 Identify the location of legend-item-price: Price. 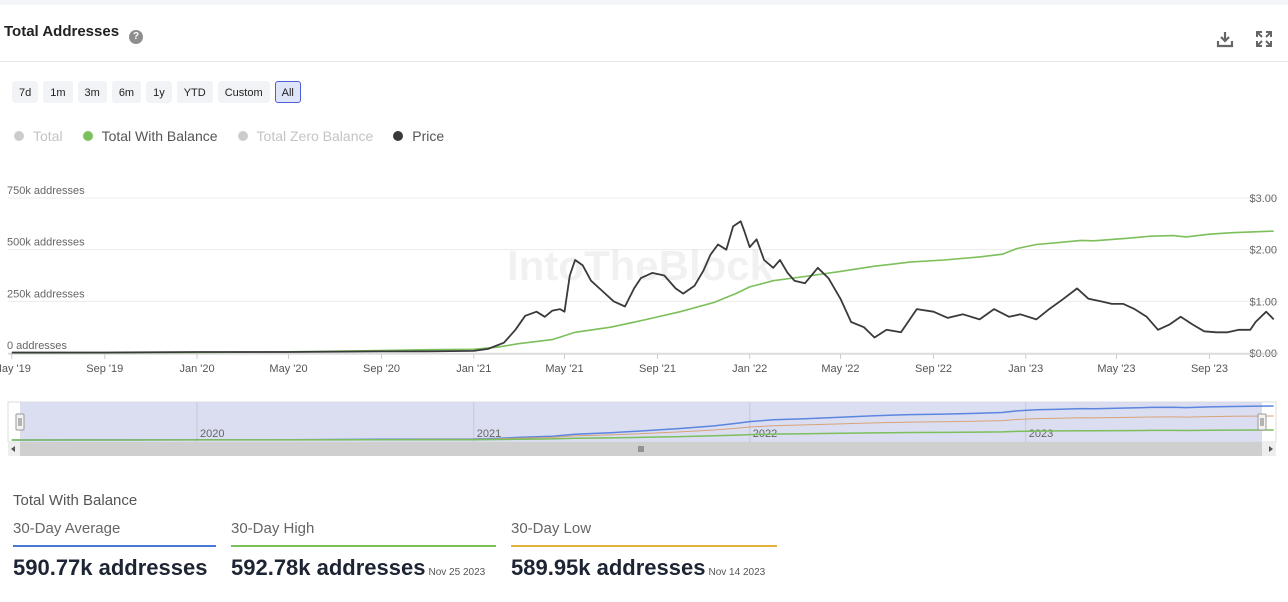
(418, 136).